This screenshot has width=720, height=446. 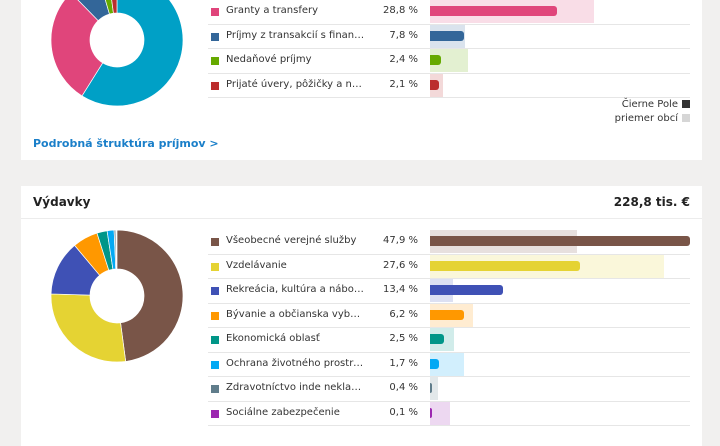 What do you see at coordinates (283, 412) in the screenshot?
I see `category-label: Sociálne zabezpečenie` at bounding box center [283, 412].